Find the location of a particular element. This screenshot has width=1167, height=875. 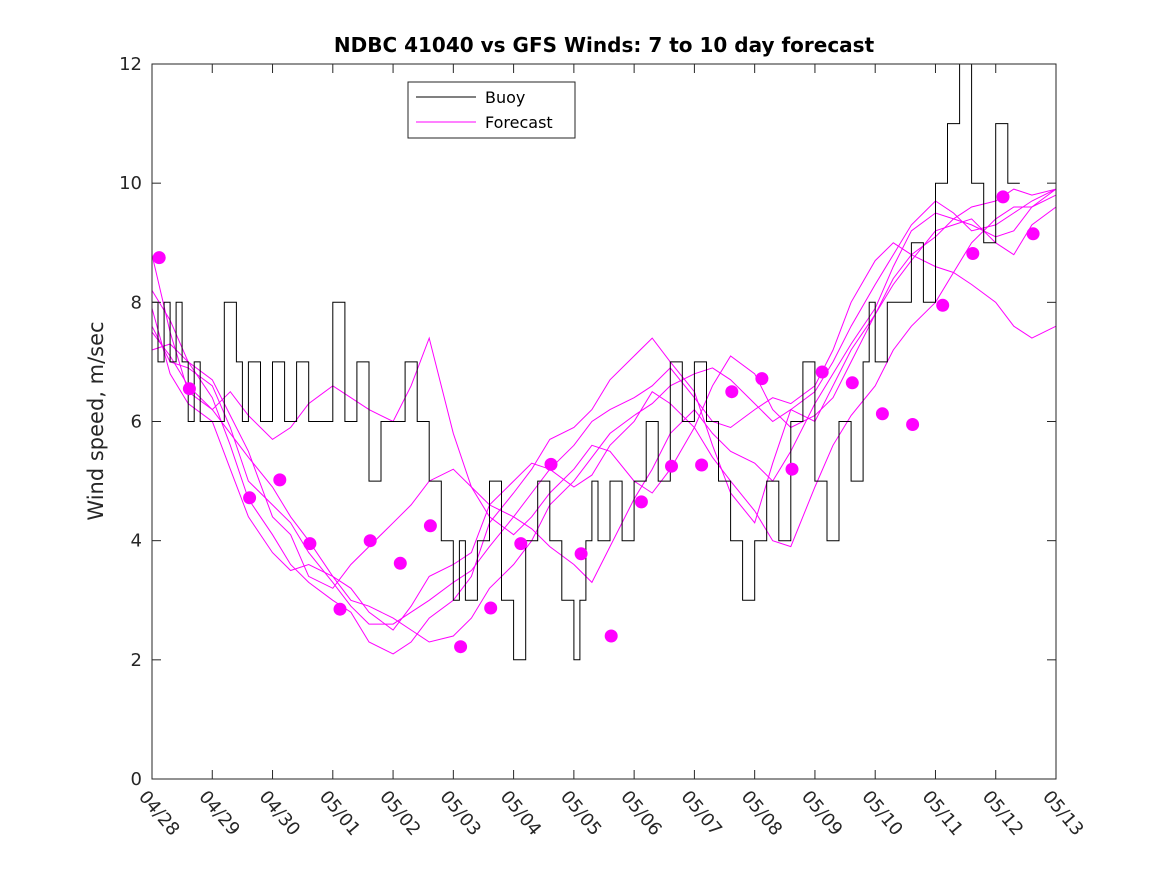

x-tick-label: 05/10 is located at coordinates (881, 813).